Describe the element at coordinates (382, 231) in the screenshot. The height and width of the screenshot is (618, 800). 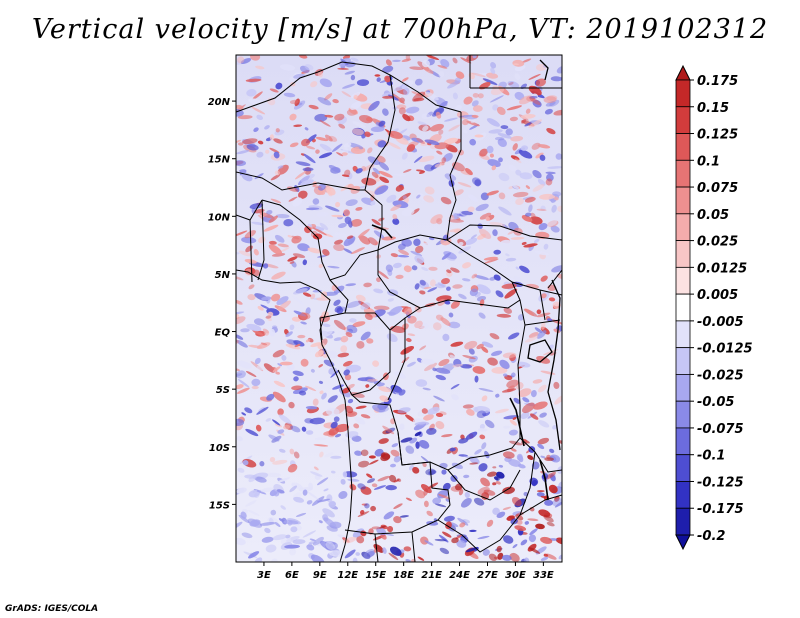
I see `lake-chad` at that location.